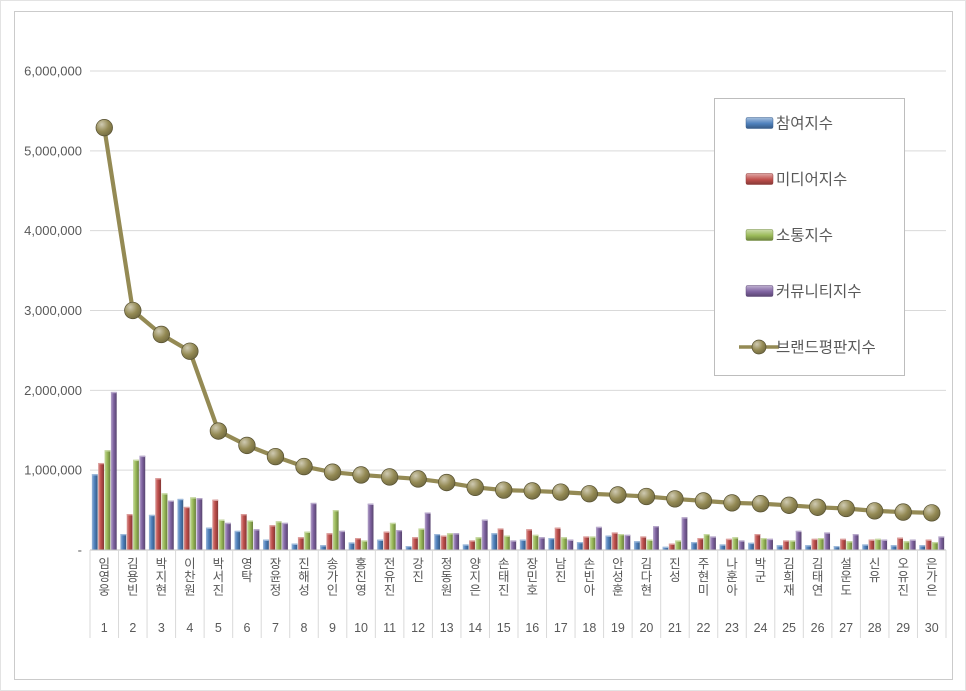 This screenshot has height=691, width=966. Describe the element at coordinates (180, 524) in the screenshot. I see `bar-참여지수-4` at that location.